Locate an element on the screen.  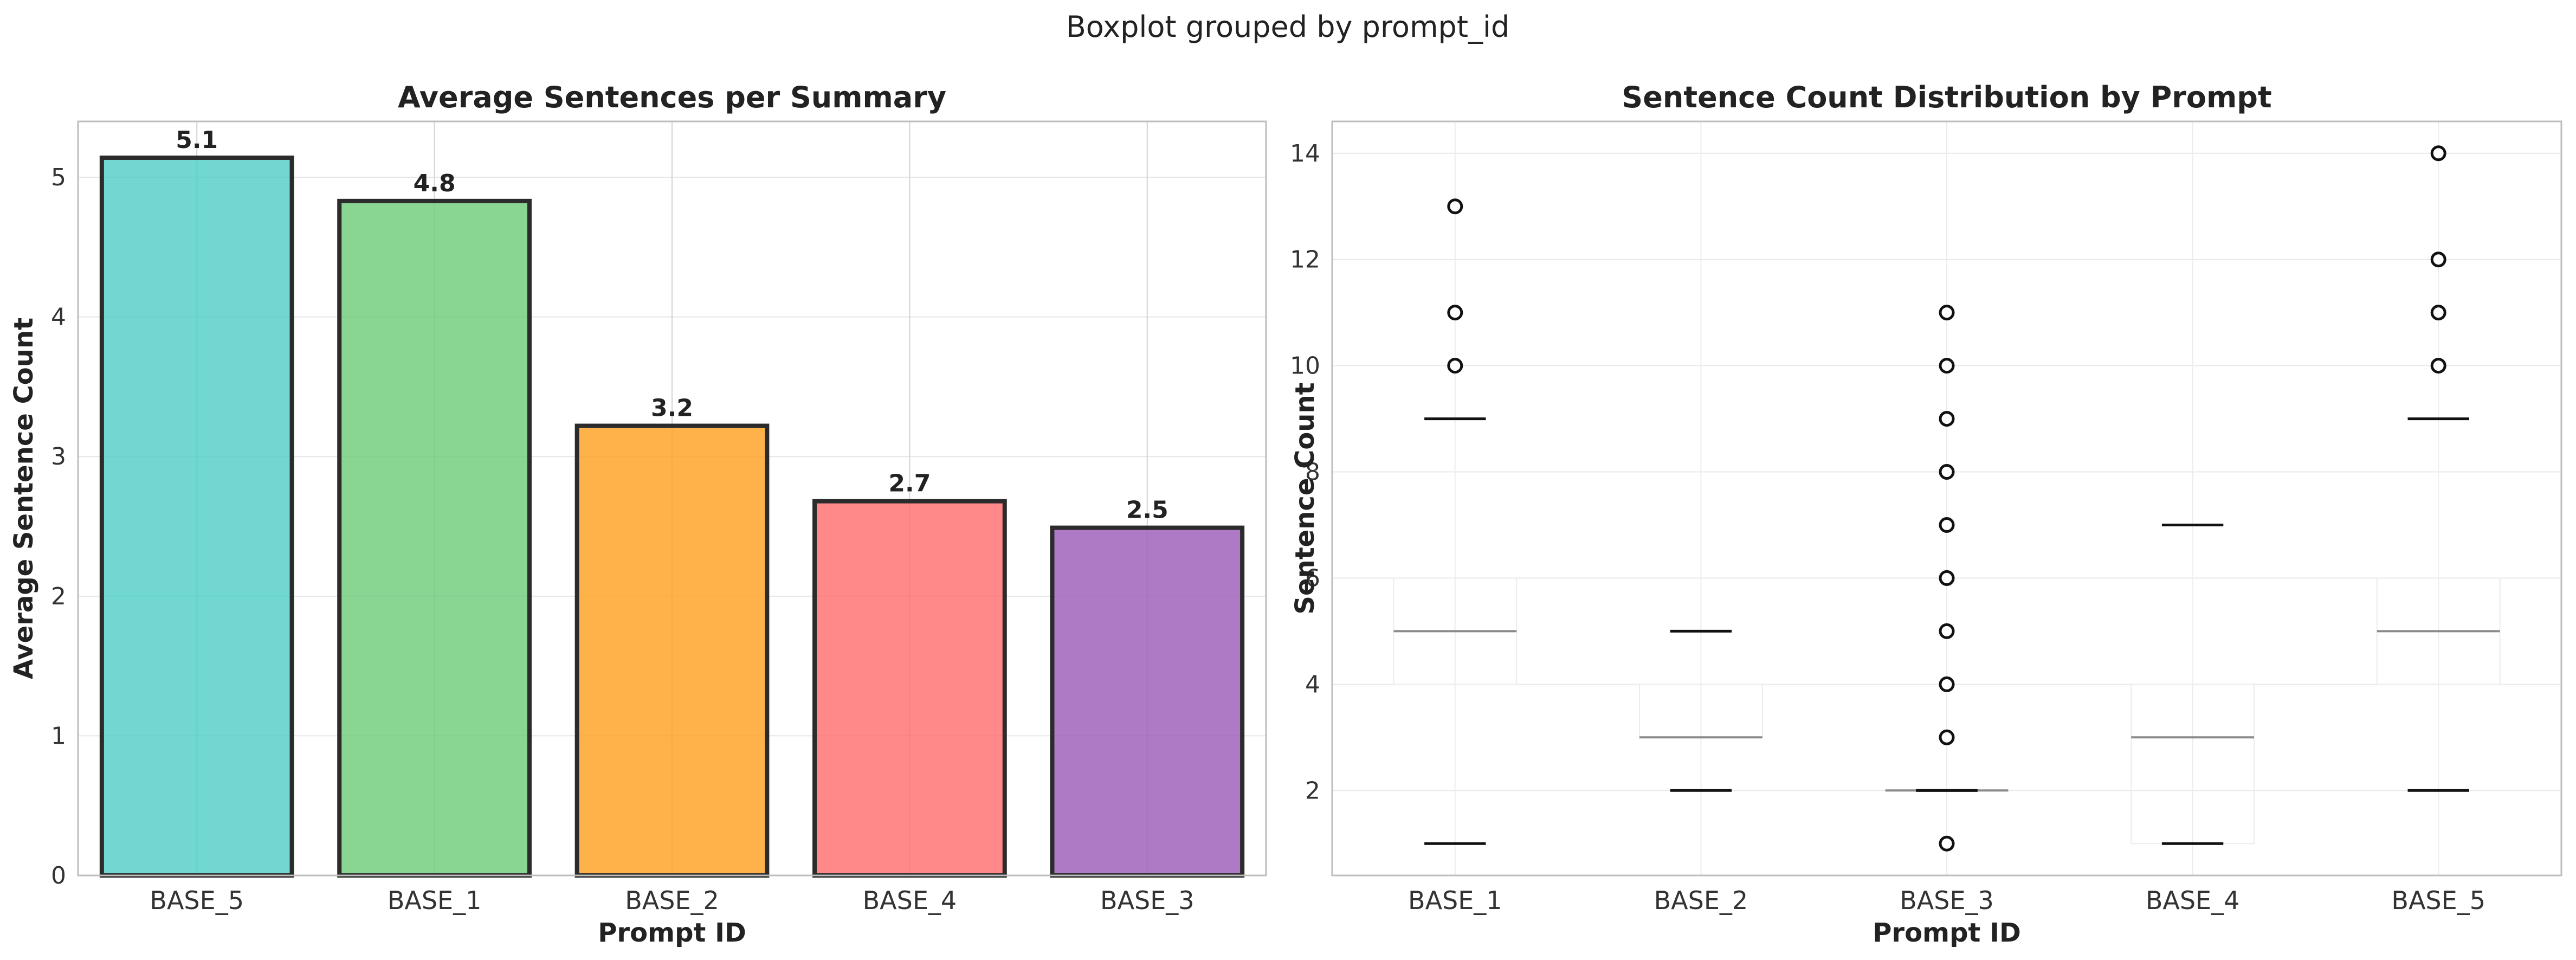
y-tick-label: 3 is located at coordinates (58, 457).